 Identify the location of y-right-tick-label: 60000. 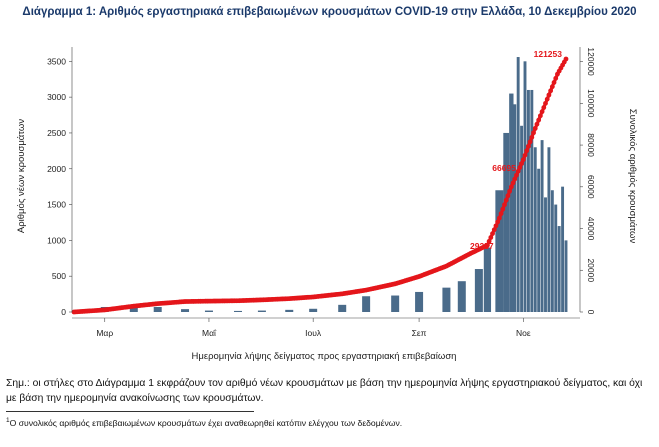
(591, 187).